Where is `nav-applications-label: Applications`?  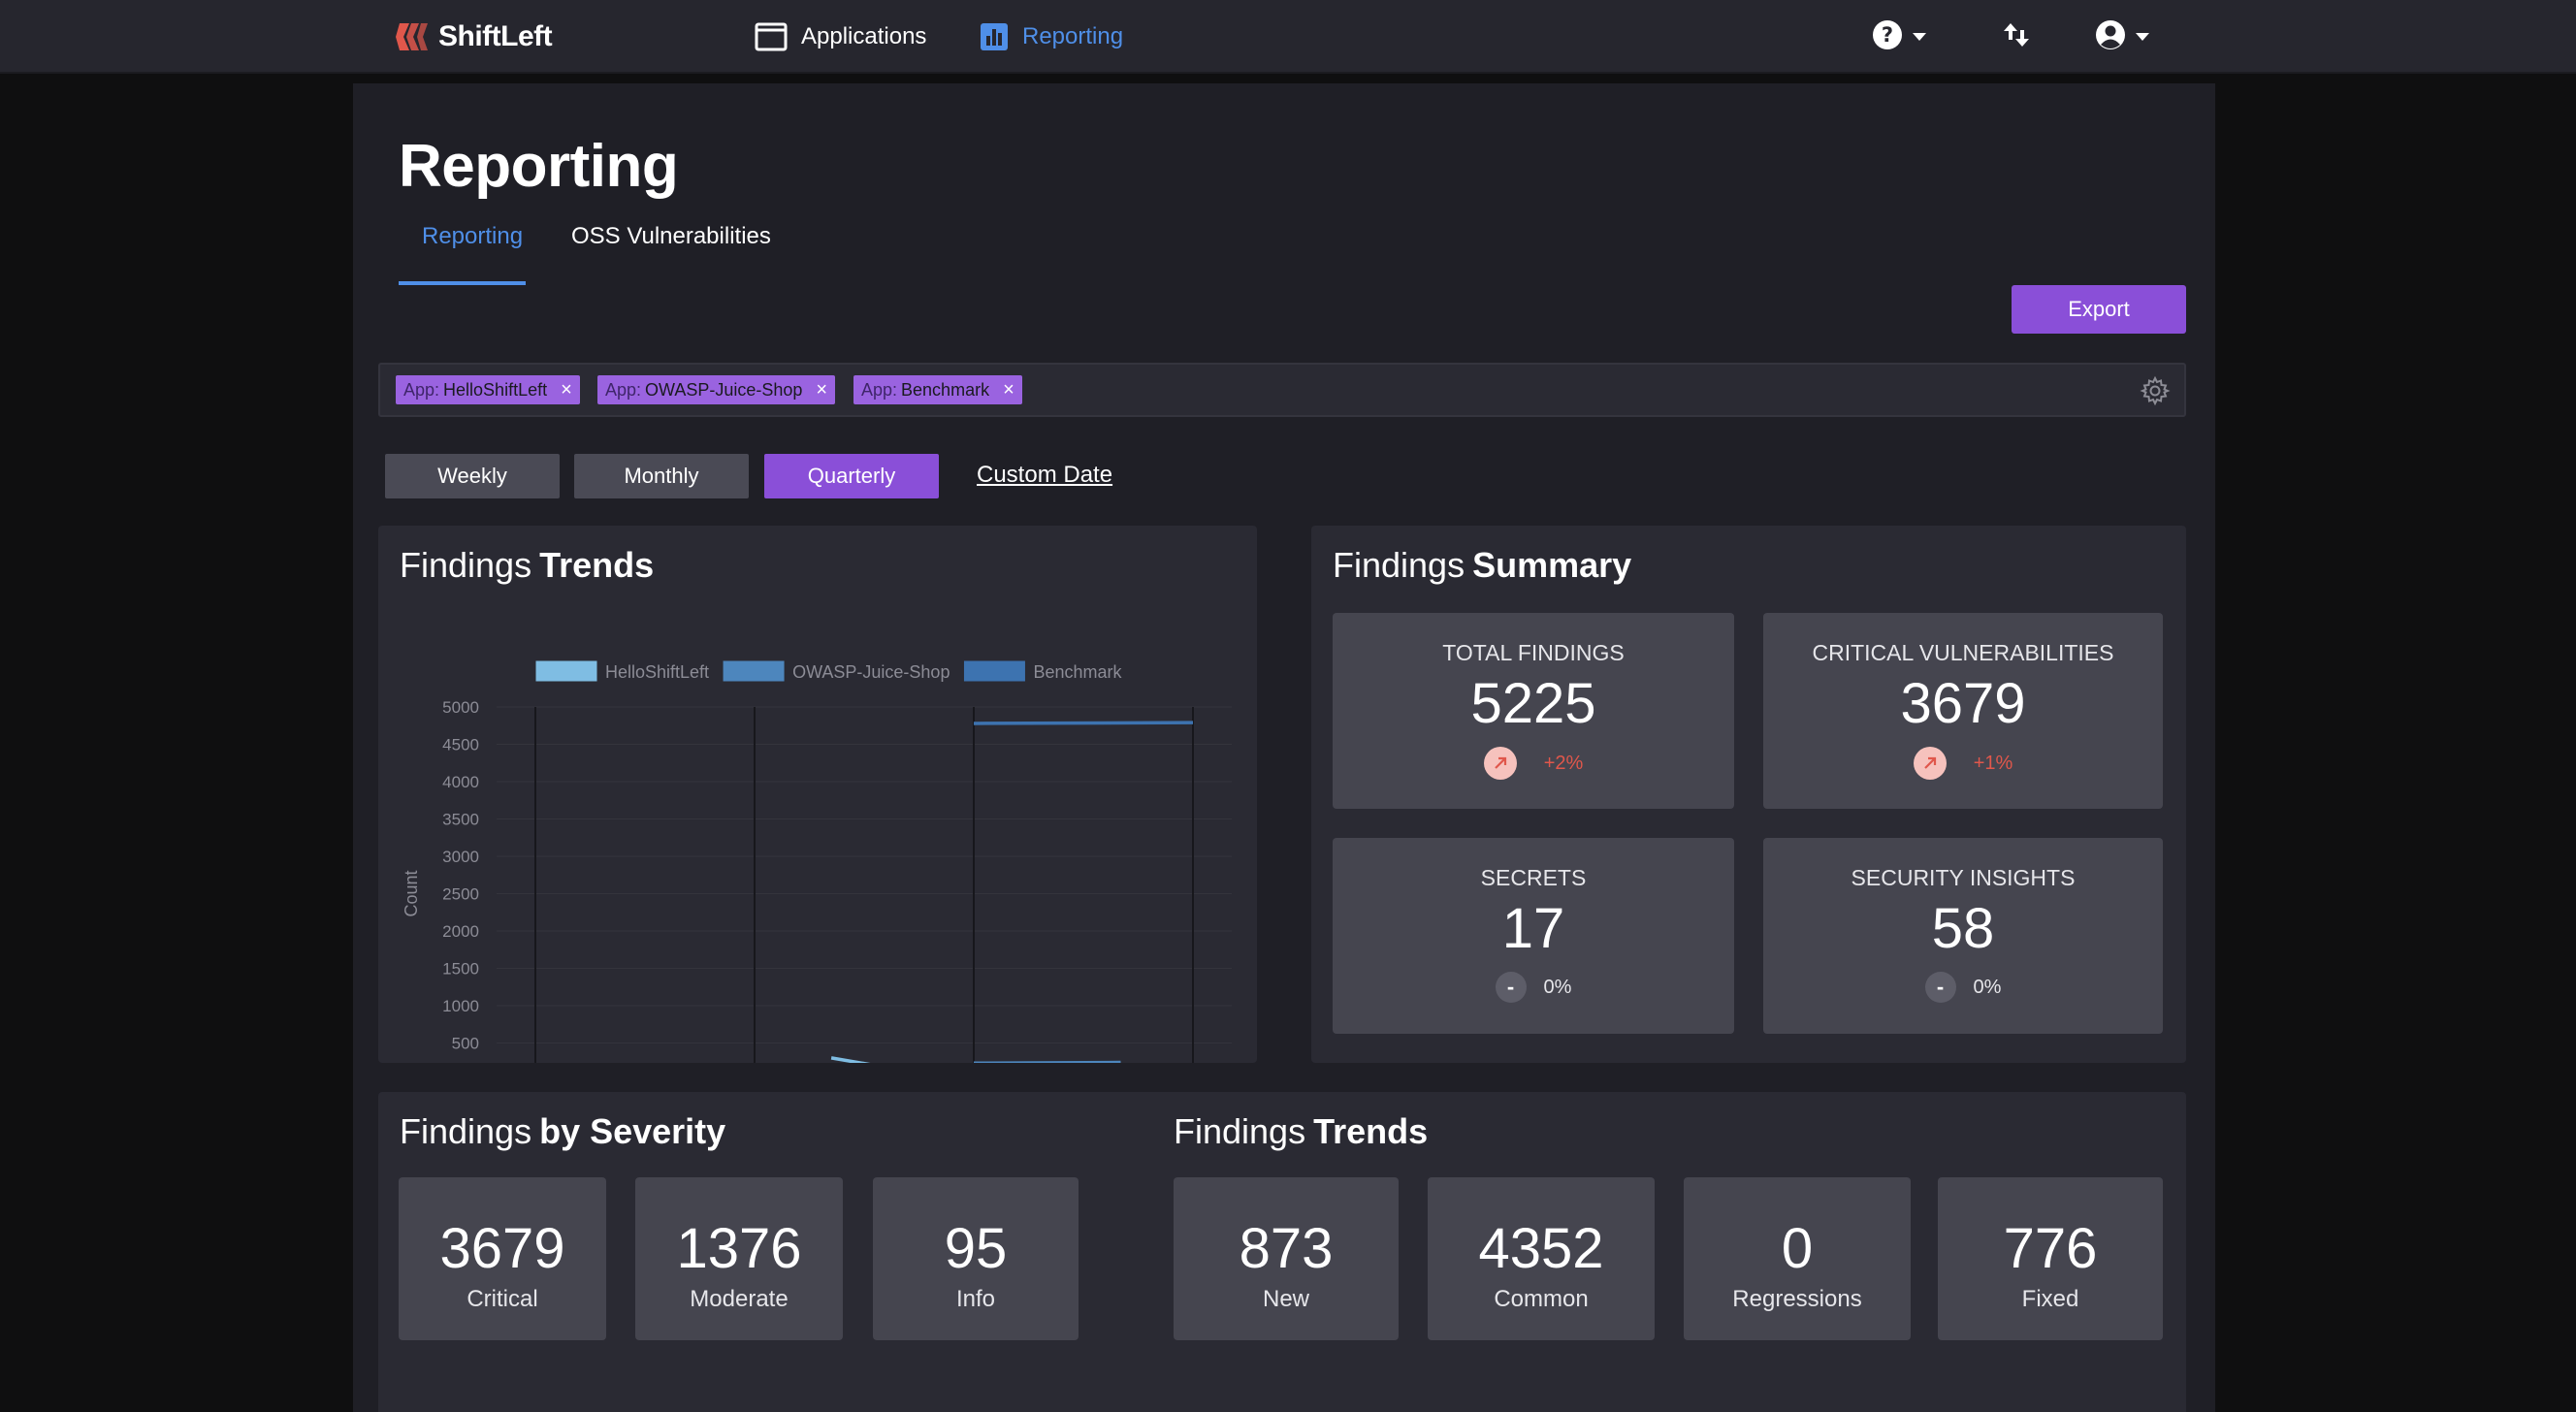 nav-applications-label: Applications is located at coordinates (864, 36).